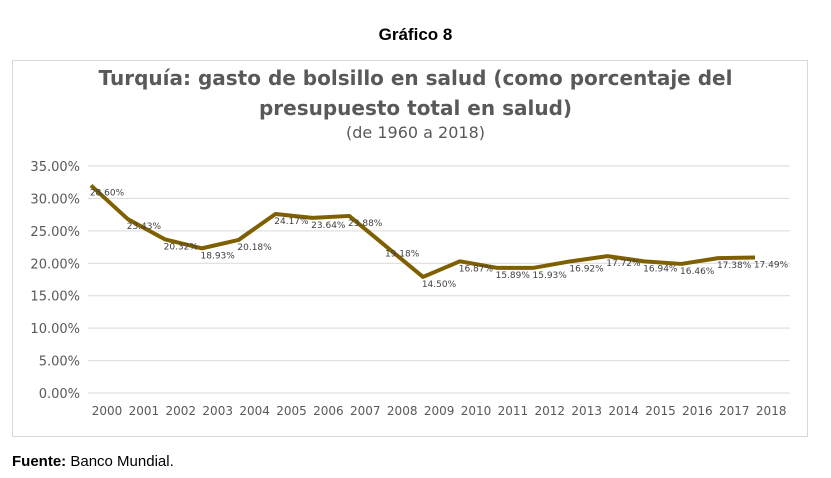  I want to click on data-label: 20.32%, so click(181, 247).